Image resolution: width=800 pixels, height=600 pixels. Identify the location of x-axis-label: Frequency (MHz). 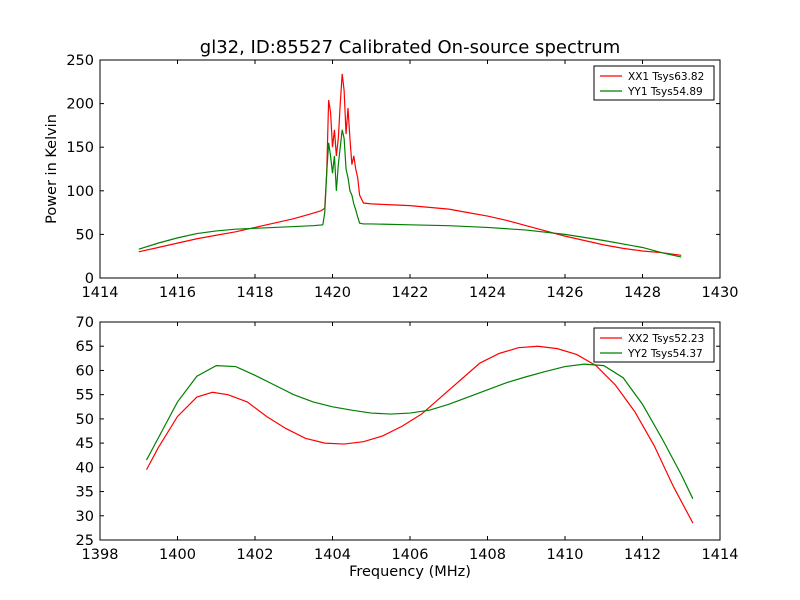
(410, 572).